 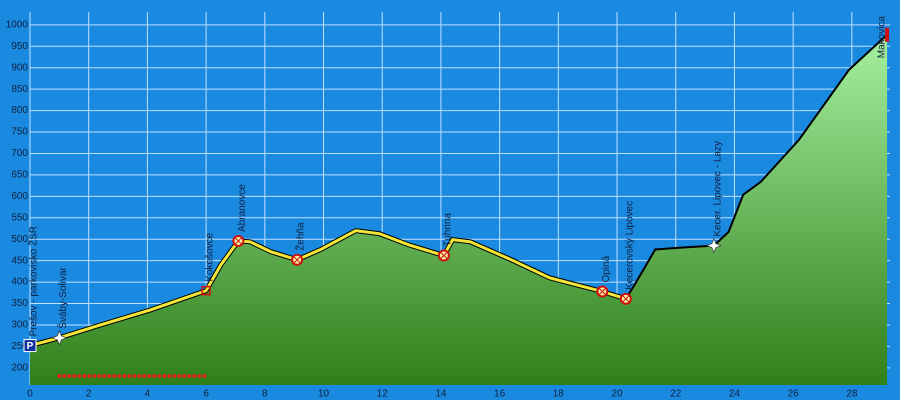 I want to click on y-tick-label: 1000, so click(x=17, y=25).